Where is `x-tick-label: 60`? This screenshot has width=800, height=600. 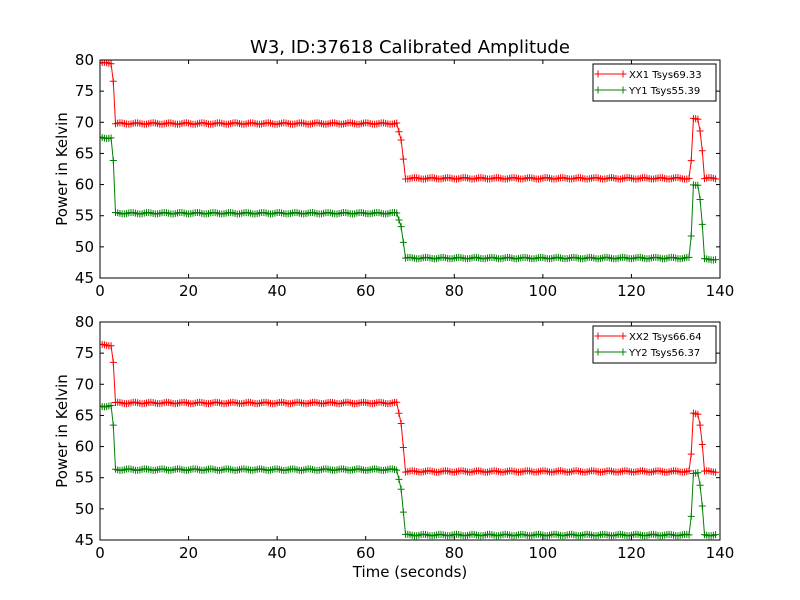 x-tick-label: 60 is located at coordinates (365, 291).